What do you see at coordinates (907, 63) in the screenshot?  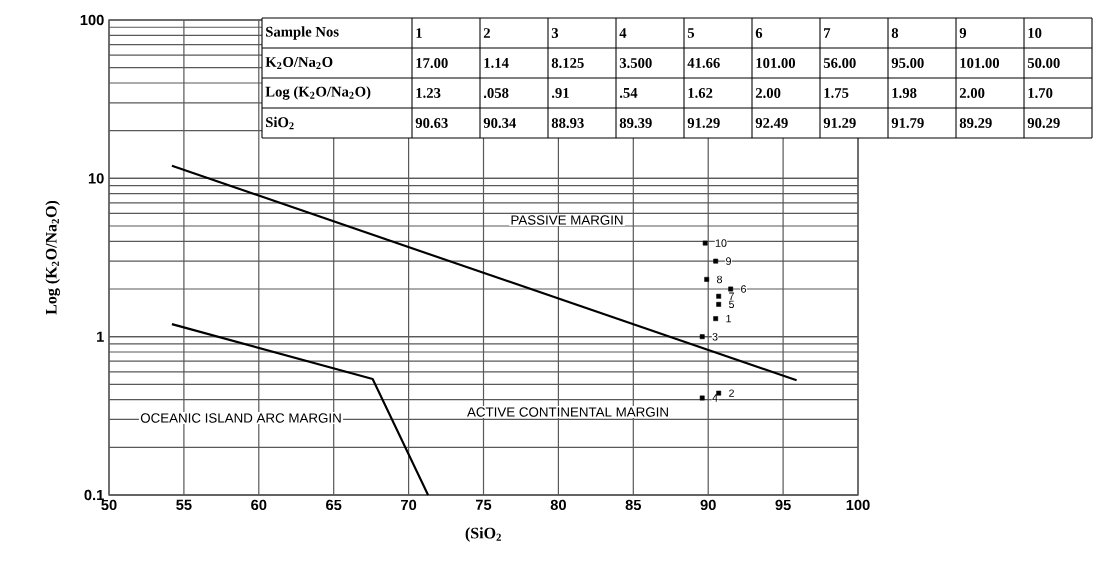 I see `text: 95.00` at bounding box center [907, 63].